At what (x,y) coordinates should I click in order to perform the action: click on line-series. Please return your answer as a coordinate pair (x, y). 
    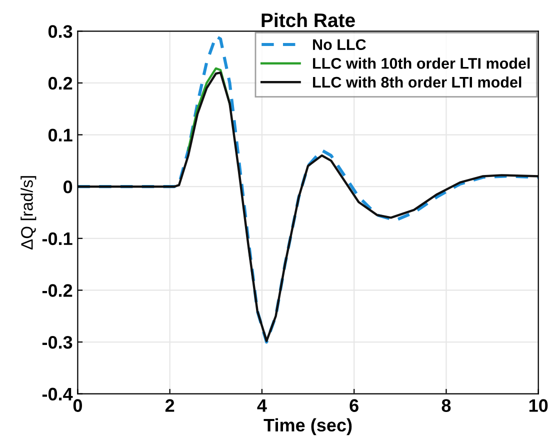
    Looking at the image, I should click on (209, 109).